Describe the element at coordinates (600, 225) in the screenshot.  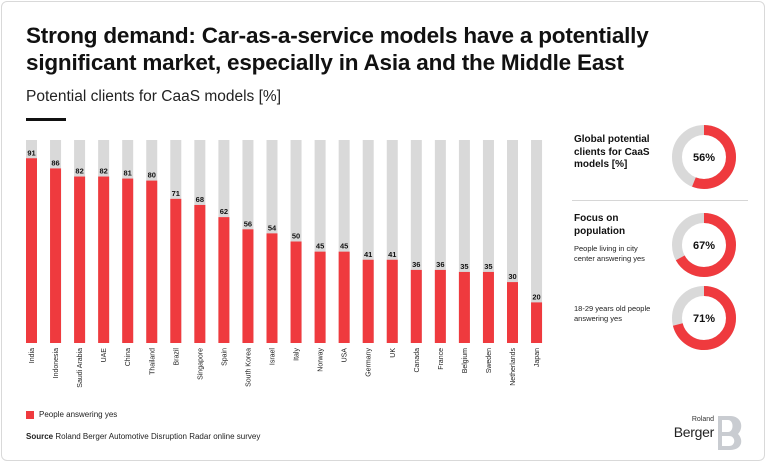
I see `population-heading: Focus on population` at that location.